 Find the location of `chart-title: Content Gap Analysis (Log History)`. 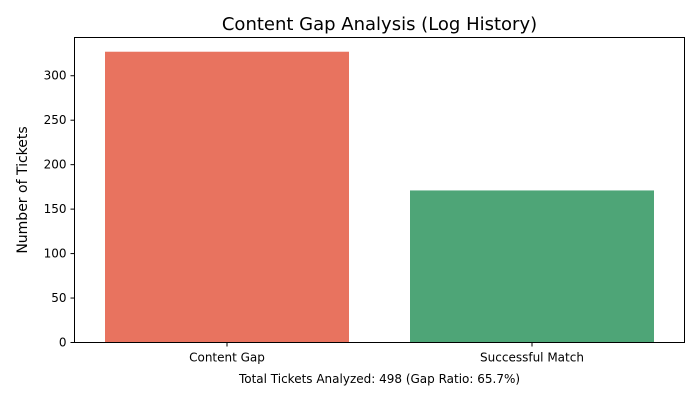

chart-title: Content Gap Analysis (Log History) is located at coordinates (379, 24).